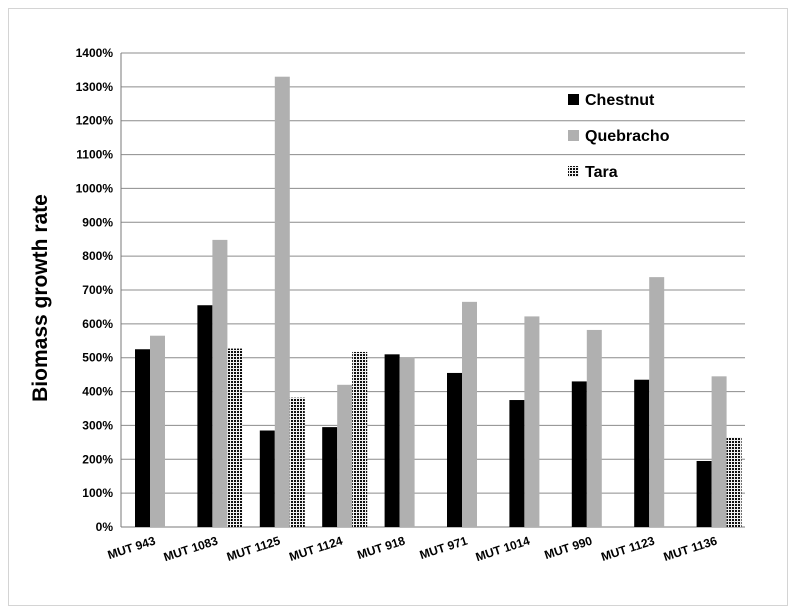 Image resolution: width=790 pixels, height=611 pixels. Describe the element at coordinates (95, 87) in the screenshot. I see `y-tick-label: 1300%` at that location.